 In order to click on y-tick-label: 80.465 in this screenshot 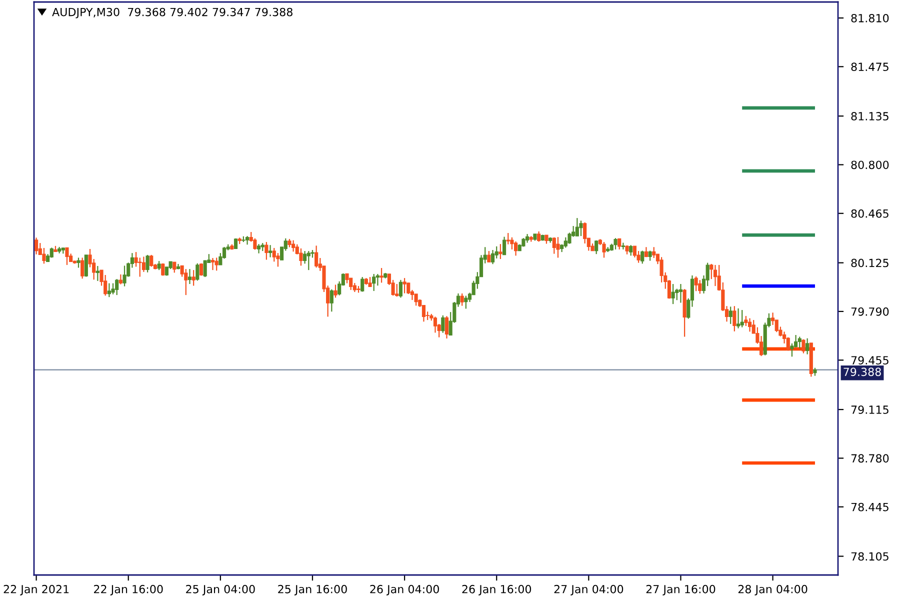, I will do `click(869, 213)`.